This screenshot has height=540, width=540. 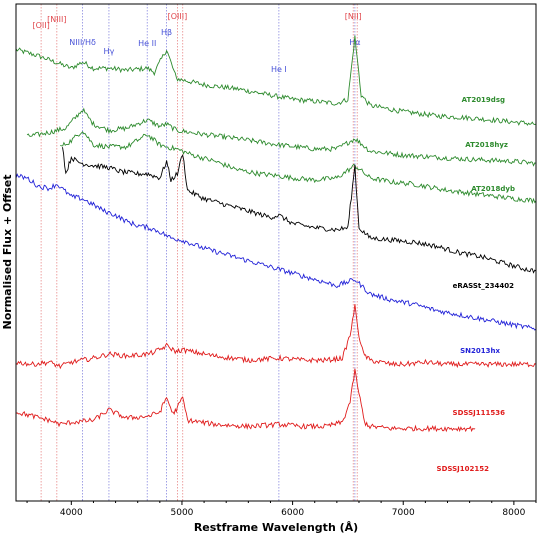 What do you see at coordinates (486, 145) in the screenshot?
I see `series-label: AT2018hyz` at bounding box center [486, 145].